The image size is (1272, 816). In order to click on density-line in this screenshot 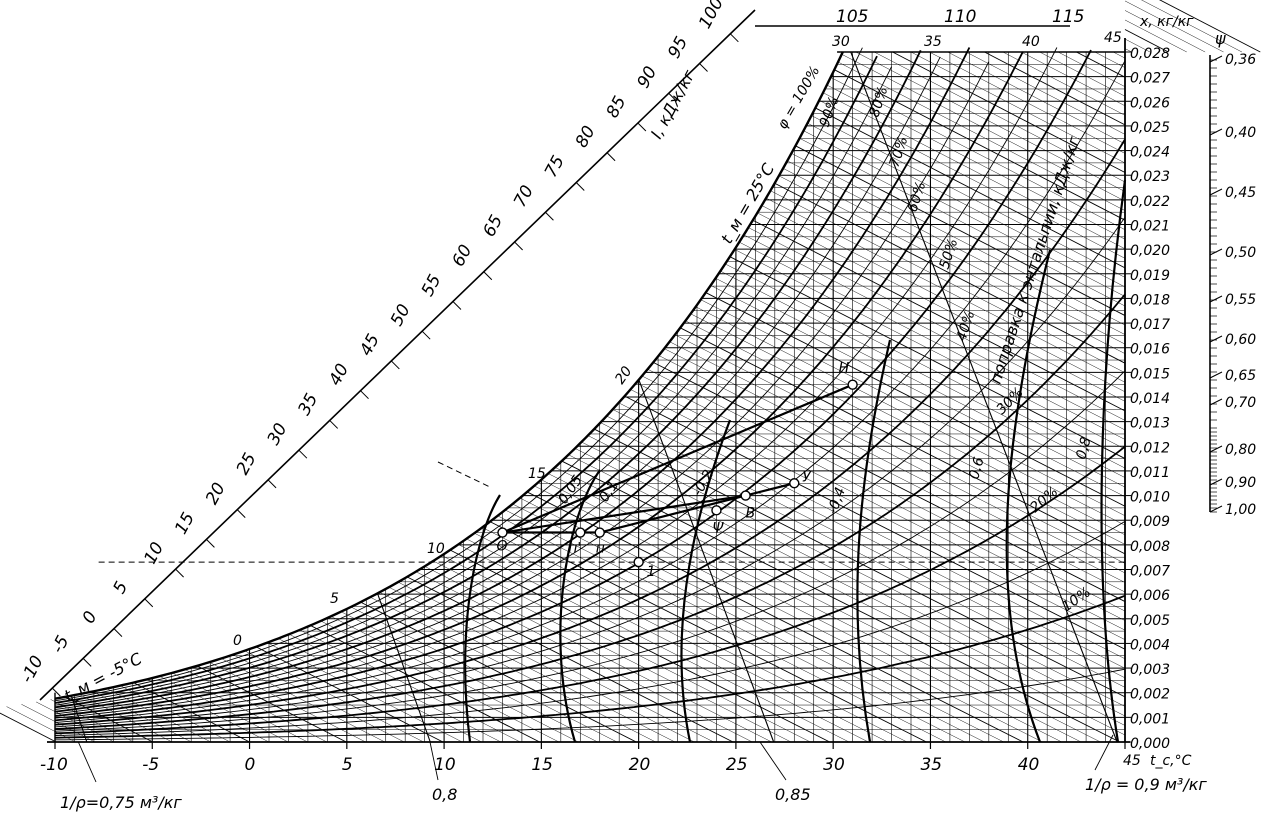, I will do `click(403, 668)`.